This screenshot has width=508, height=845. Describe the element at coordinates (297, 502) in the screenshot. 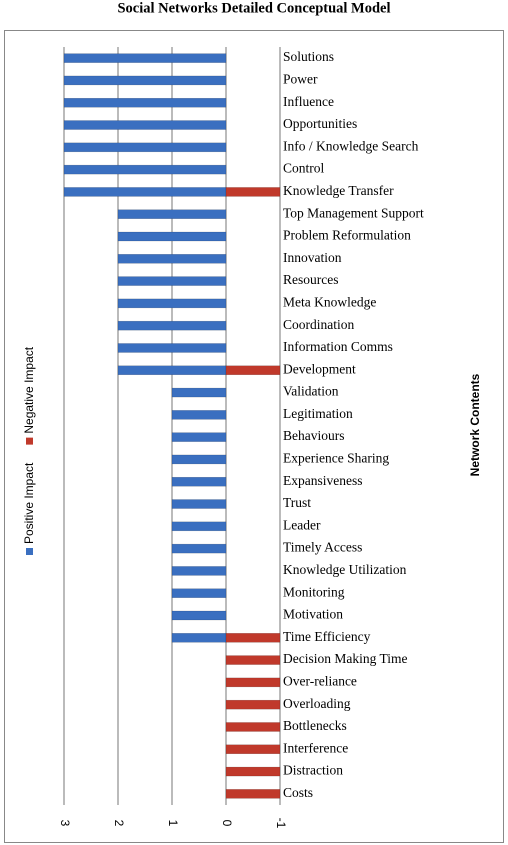

I see `y-tick-label: Trust` at that location.